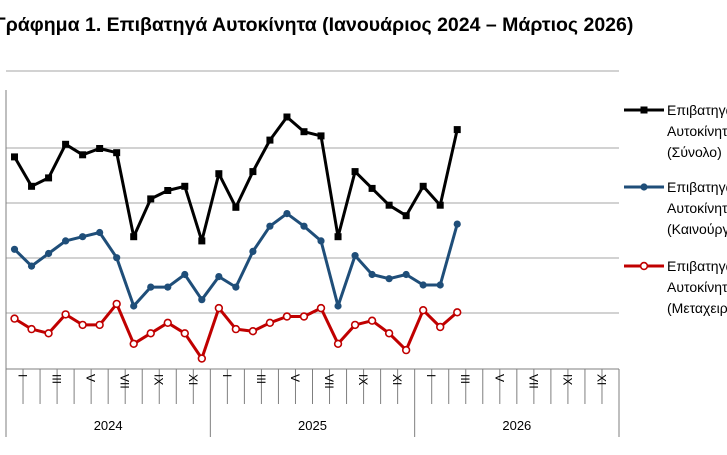 This screenshot has width=727, height=455. What do you see at coordinates (312, 425) in the screenshot?
I see `x-year-label: 2025` at bounding box center [312, 425].